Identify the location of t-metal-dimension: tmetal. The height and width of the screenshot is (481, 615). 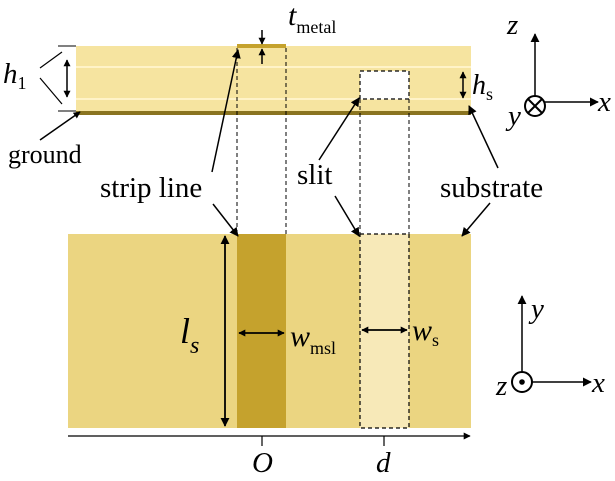
(297, 32).